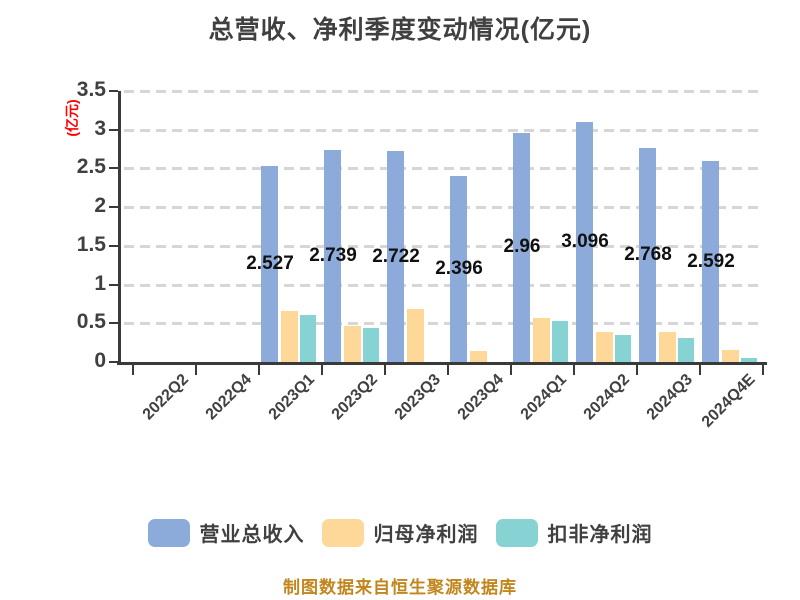 The width and height of the screenshot is (800, 600). I want to click on x-category-label-2024Q1: 2024Q1, so click(543, 397).